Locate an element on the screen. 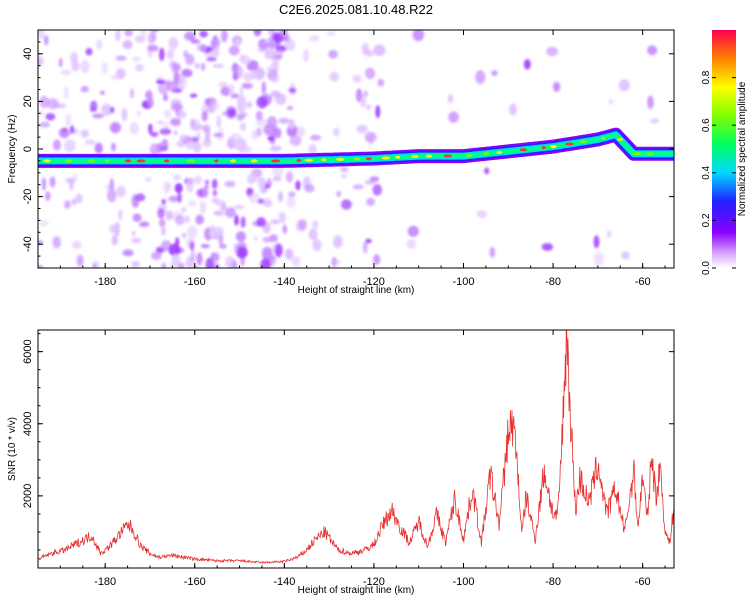  figure-title: C2E6.2025.081.10.48.R22 is located at coordinates (356, 9).